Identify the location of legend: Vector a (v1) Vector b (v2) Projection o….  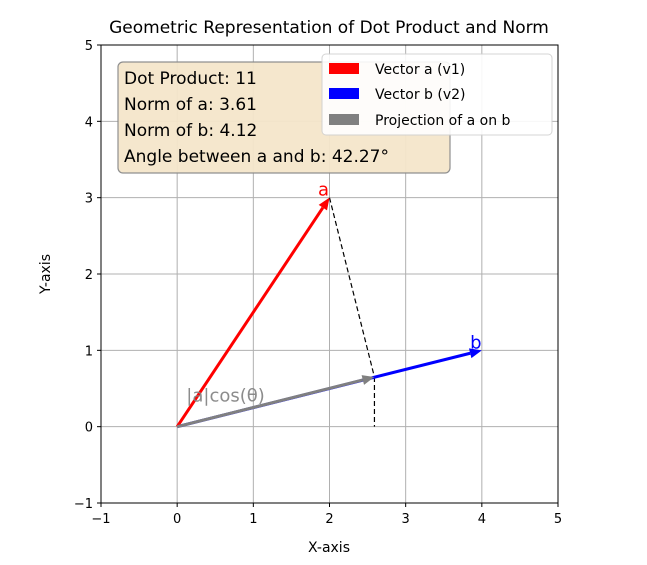
(437, 94).